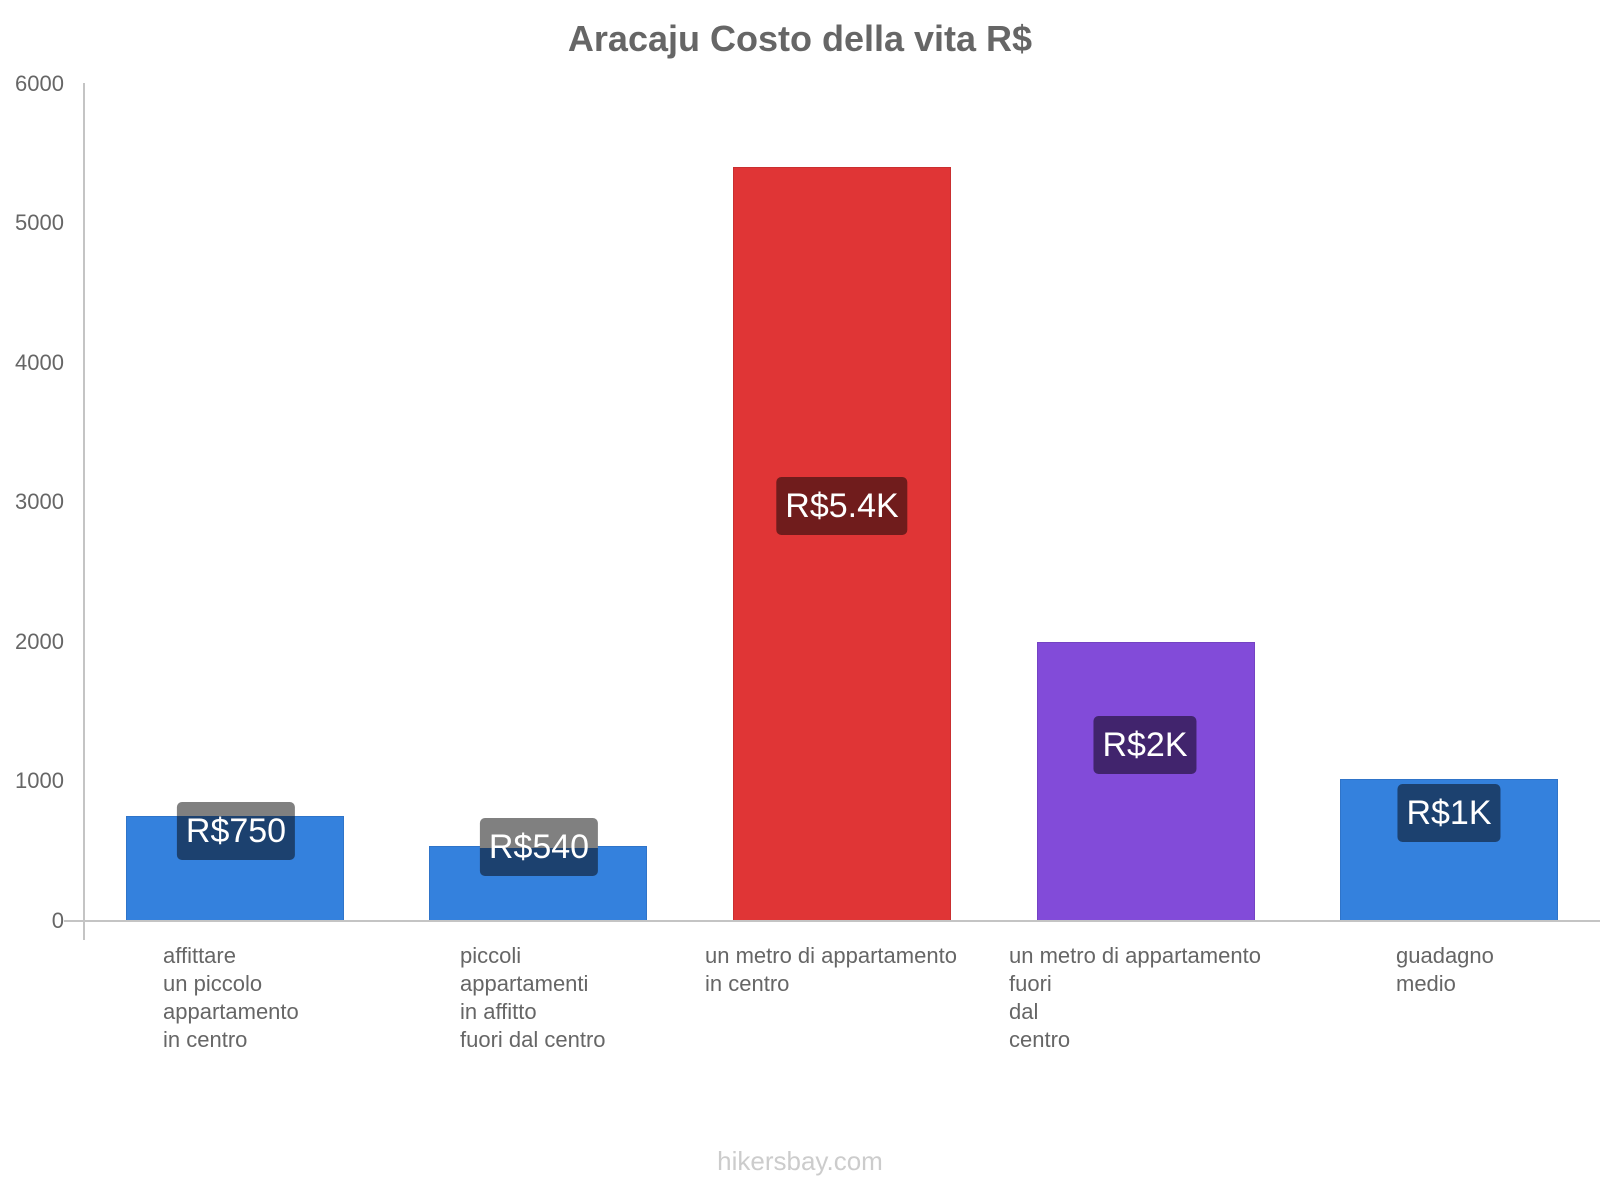 The image size is (1600, 1200). I want to click on value-label: R$5.4K, so click(842, 506).